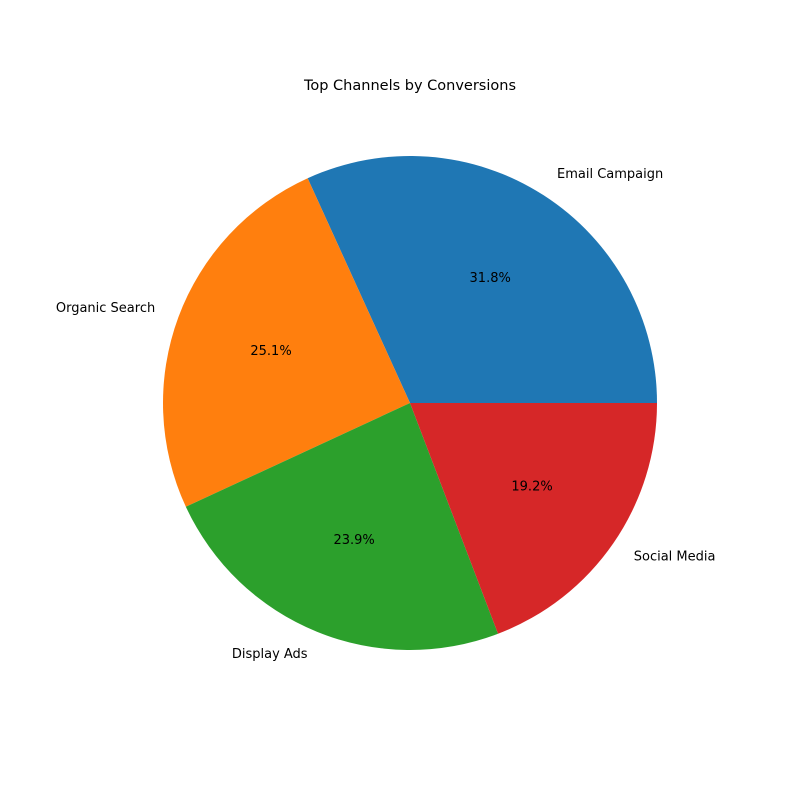 This screenshot has height=800, width=800. I want to click on slice-percent-labels: 31.8% 25.1% 23.9% 19.2%, so click(401, 409).